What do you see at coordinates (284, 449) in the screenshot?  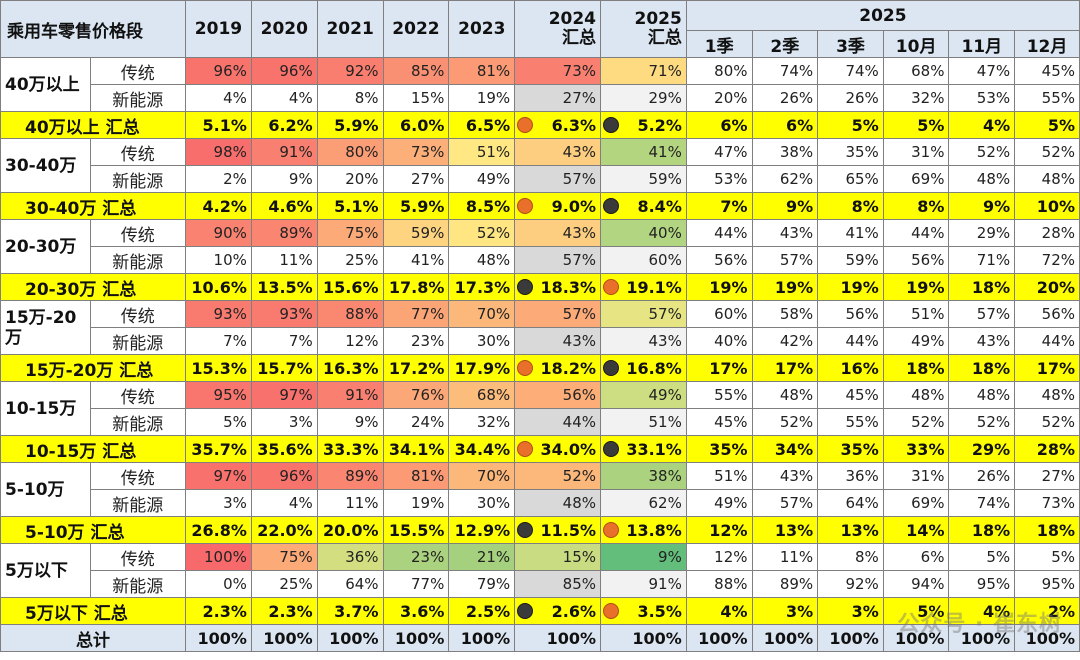 I see `summary-cell: 35.6%` at bounding box center [284, 449].